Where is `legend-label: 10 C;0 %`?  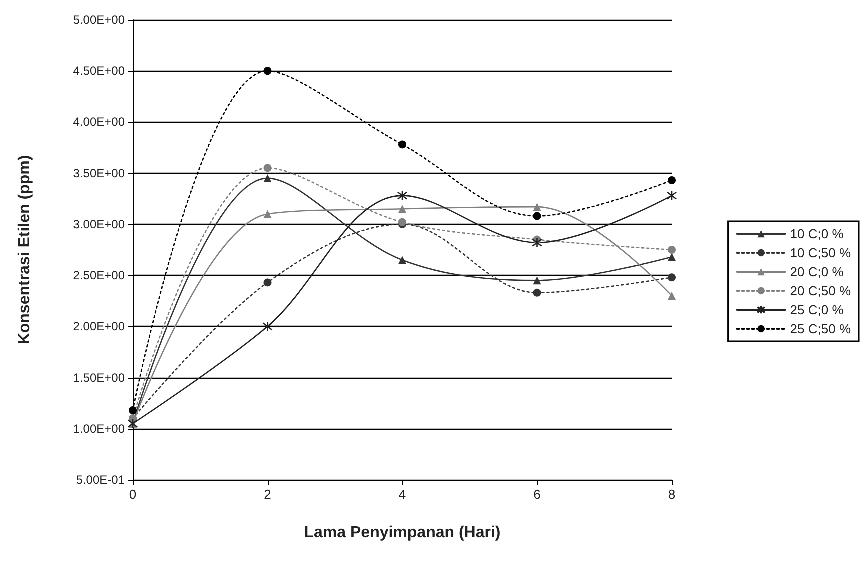 legend-label: 10 C;0 % is located at coordinates (817, 234).